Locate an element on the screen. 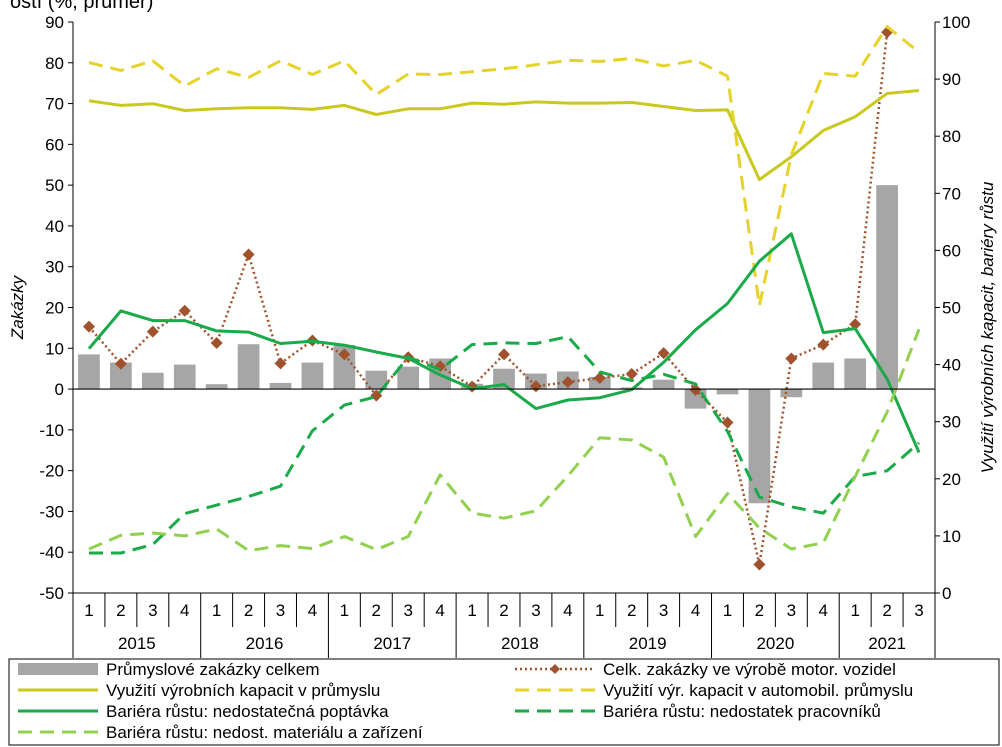 The height and width of the screenshot is (747, 1002). left-tick-label: 90 is located at coordinates (54, 22).